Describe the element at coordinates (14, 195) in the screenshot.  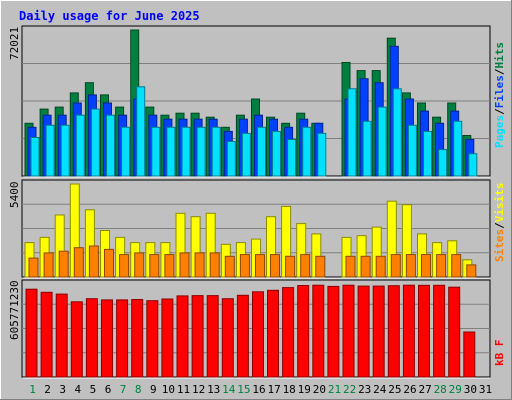
I see `y-max-label-middle: 5400` at that location.